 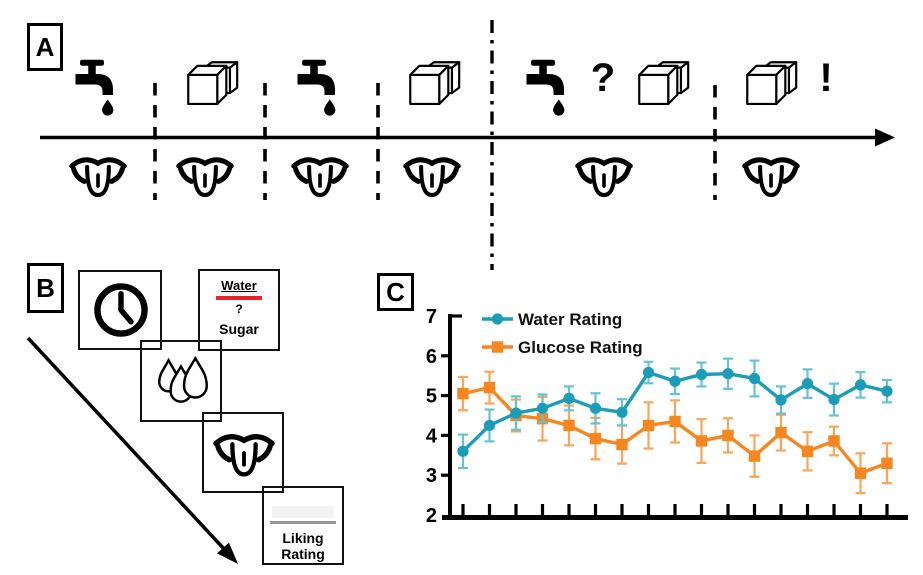 I want to click on liking-rating-text: Liking Rating, so click(x=303, y=546).